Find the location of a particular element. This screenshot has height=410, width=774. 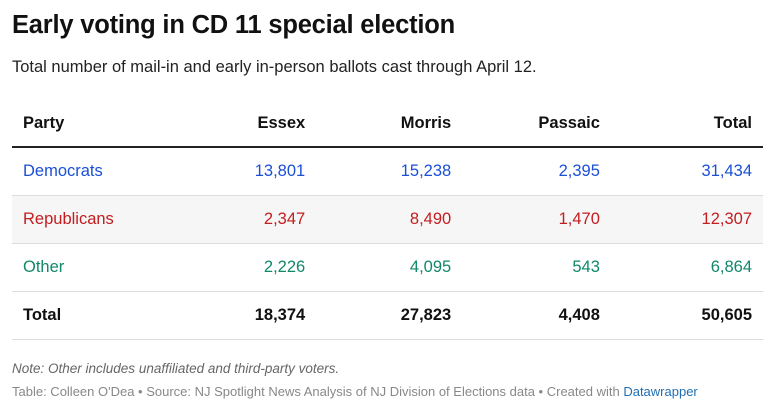

column-header-morris: Morris is located at coordinates (389, 124).